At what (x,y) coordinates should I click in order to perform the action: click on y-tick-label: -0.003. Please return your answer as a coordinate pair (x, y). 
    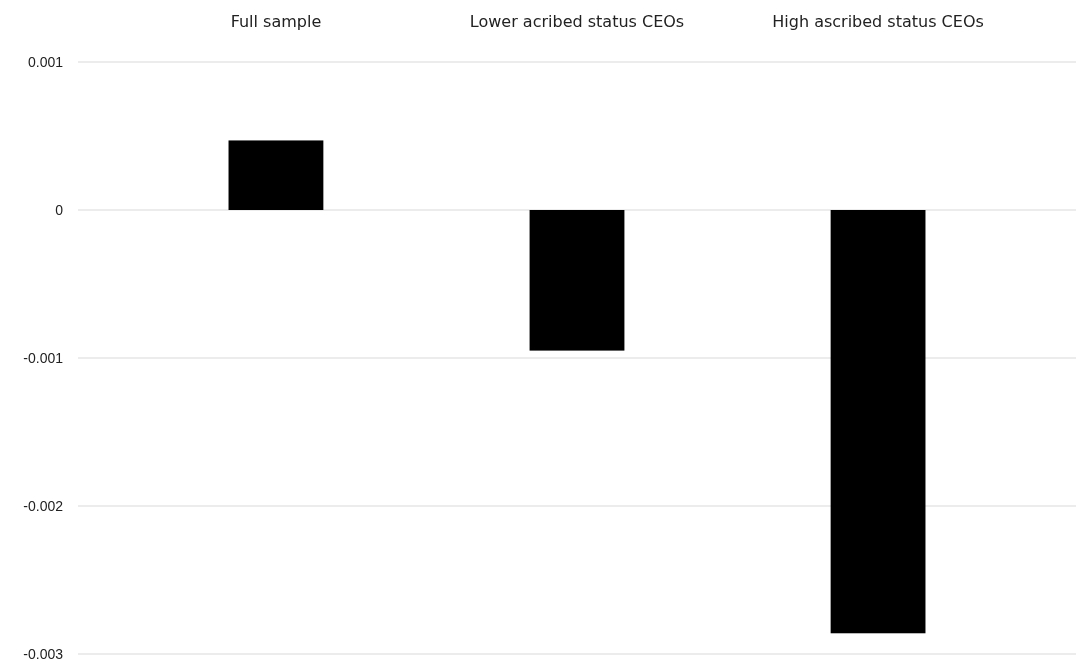
    Looking at the image, I should click on (43, 653).